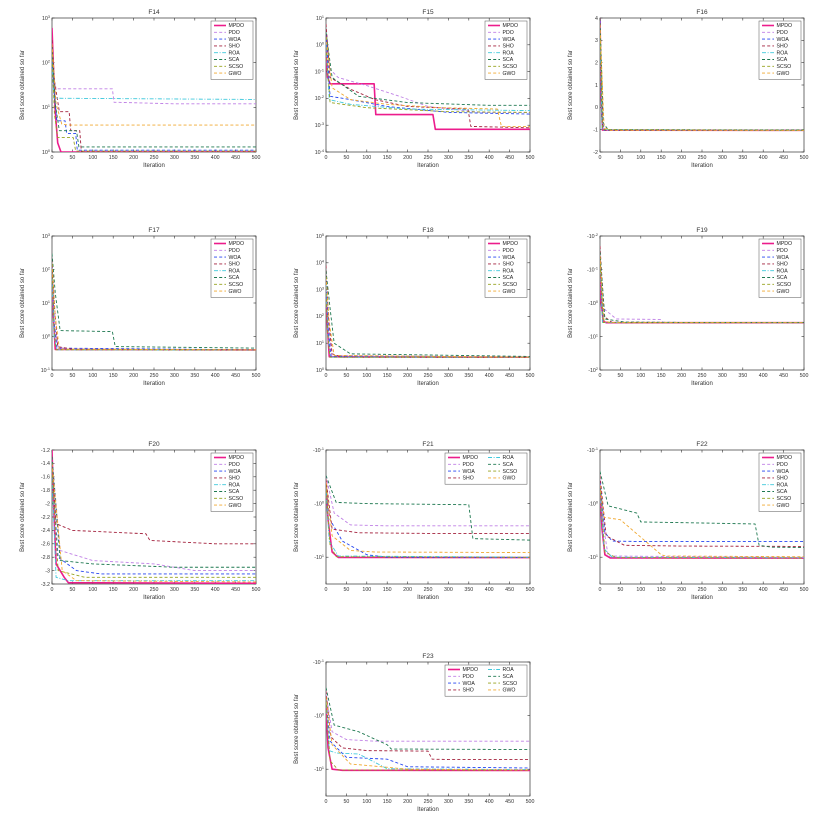  Describe the element at coordinates (320, 289) in the screenshot. I see `svg-text: 103` at that location.